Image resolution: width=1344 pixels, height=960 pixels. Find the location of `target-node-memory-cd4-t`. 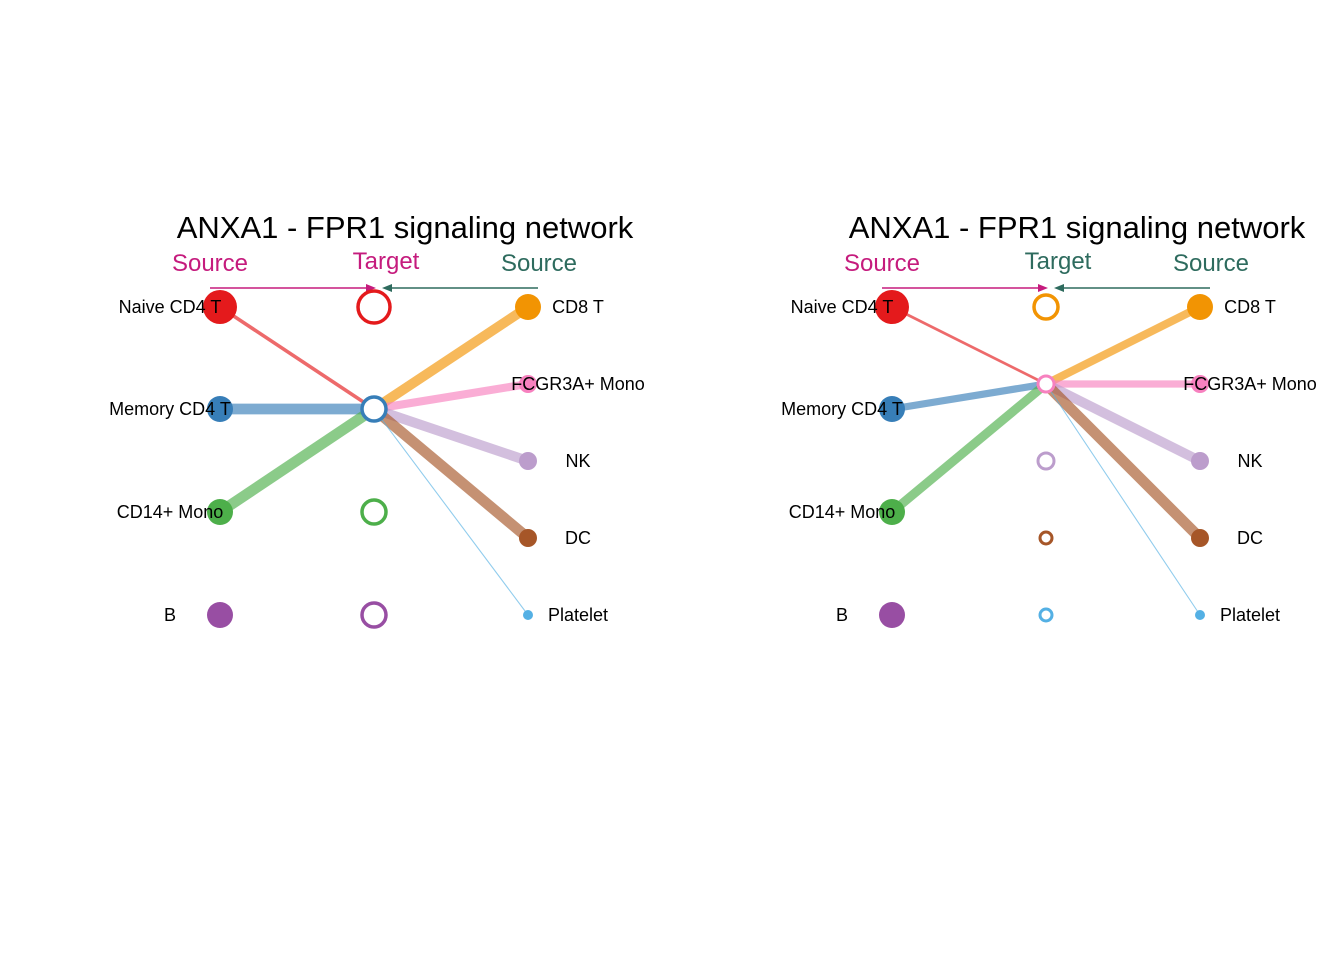

target-node-memory-cd4-t is located at coordinates (374, 409).